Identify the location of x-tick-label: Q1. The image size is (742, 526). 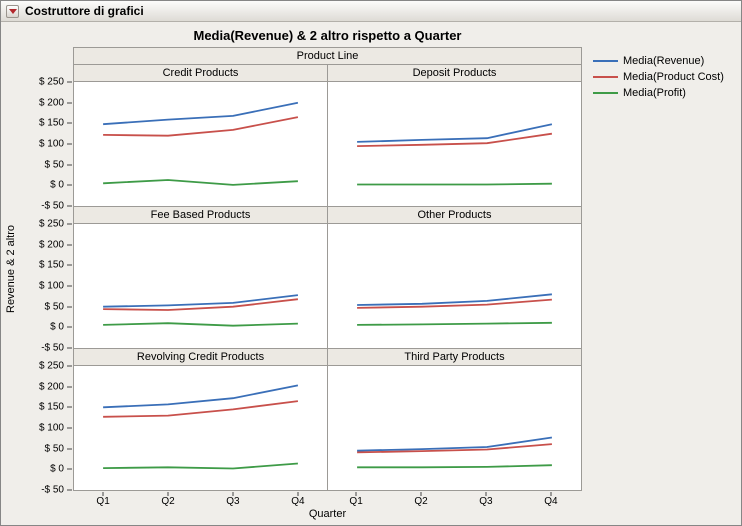
(356, 501).